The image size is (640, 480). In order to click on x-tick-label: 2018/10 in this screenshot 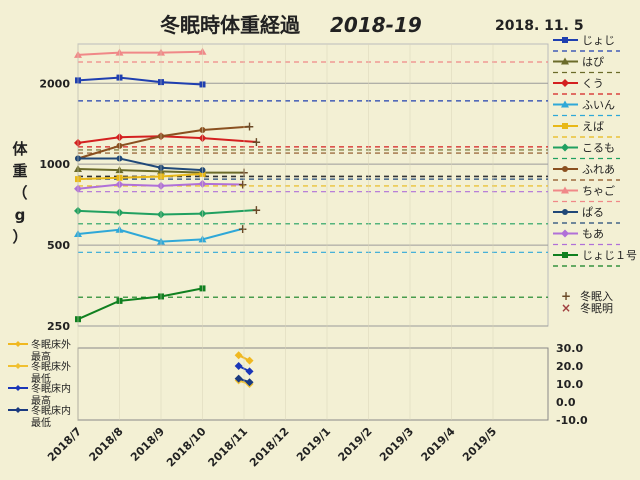, I will do `click(186, 447)`.